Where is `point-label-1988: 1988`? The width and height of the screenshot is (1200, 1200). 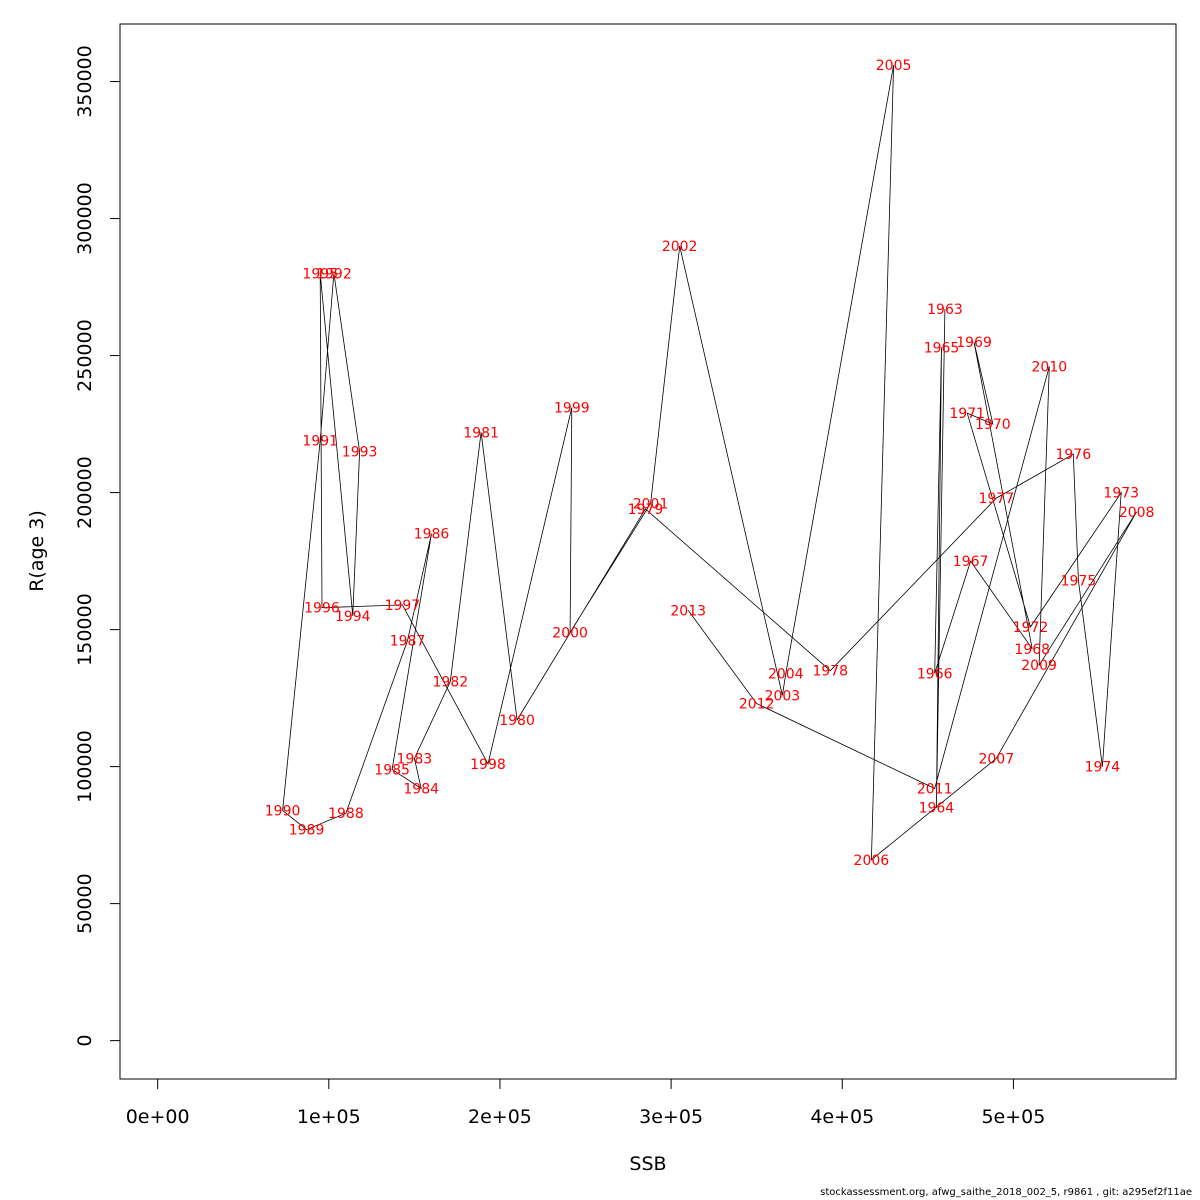
point-label-1988: 1988 is located at coordinates (346, 814).